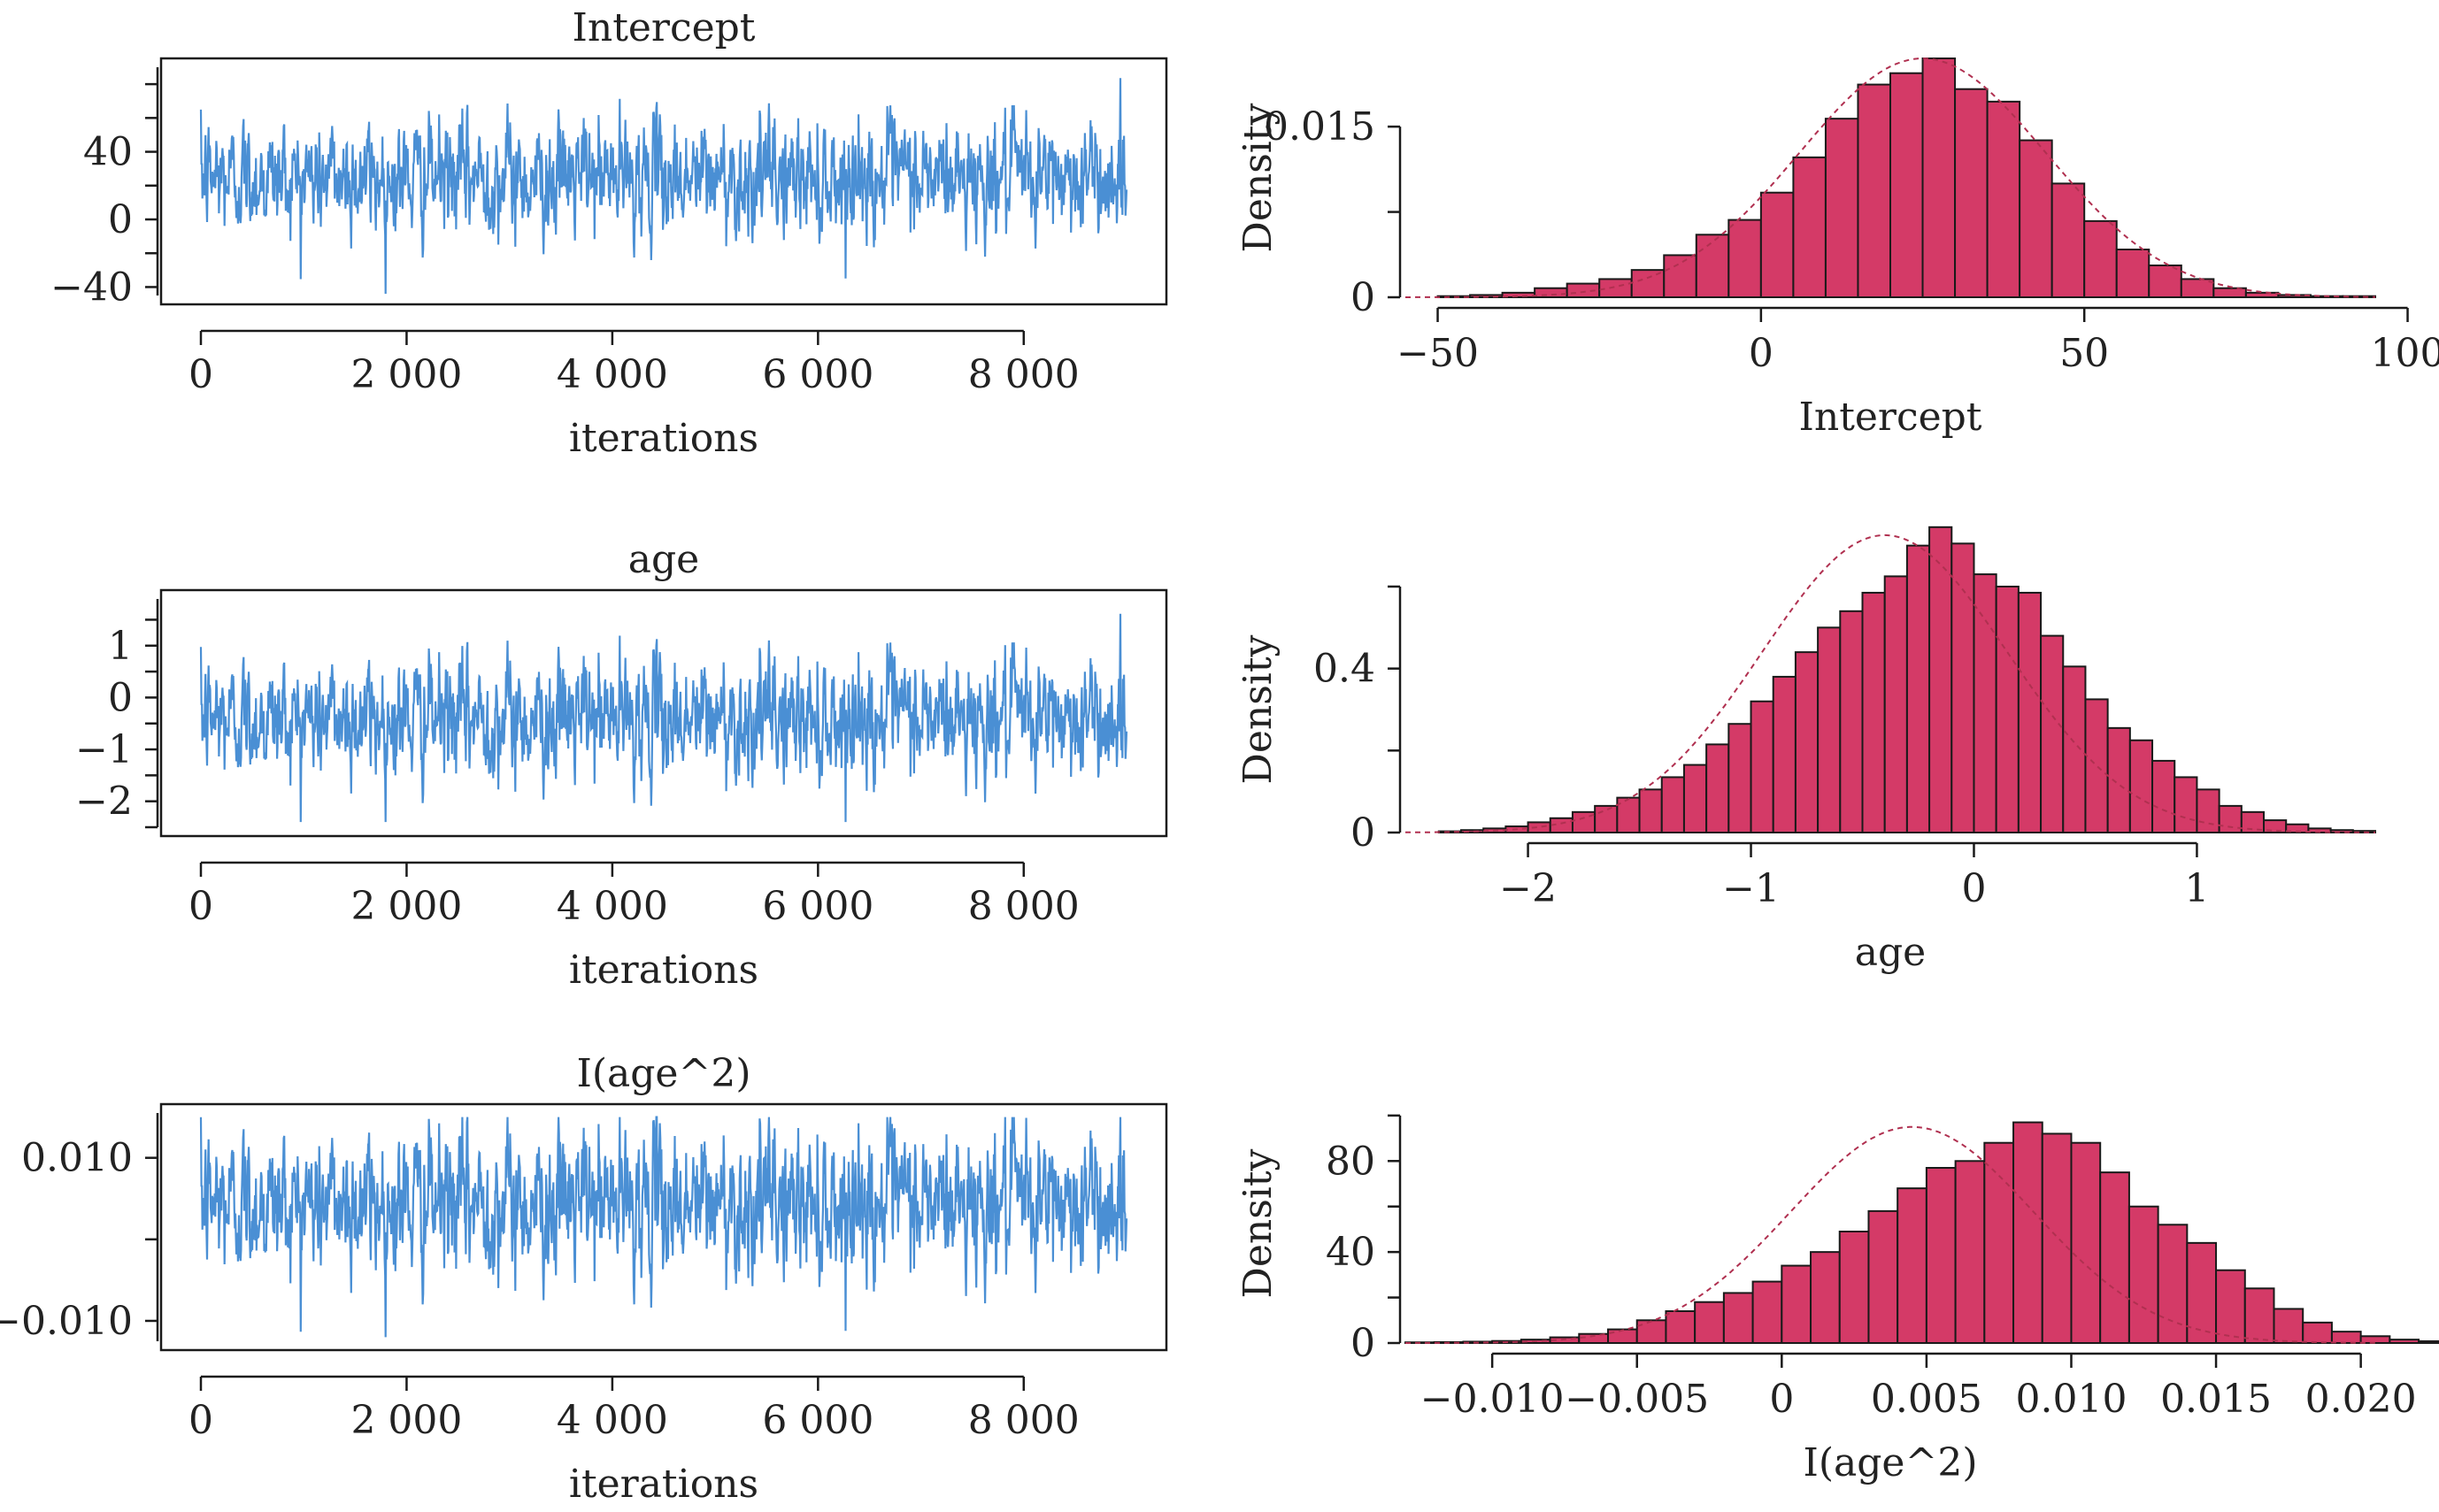 The height and width of the screenshot is (1512, 2439). I want to click on x-axis-label: Intercept, so click(1890, 417).